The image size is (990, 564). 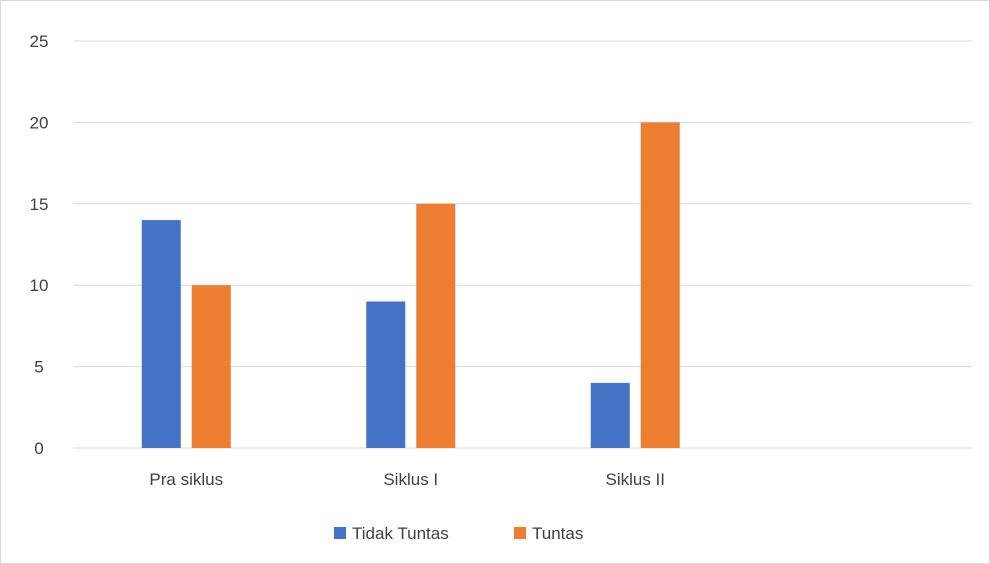 I want to click on x-axis-ticks: Pra siklus Siklus I Siklus II, so click(x=407, y=479).